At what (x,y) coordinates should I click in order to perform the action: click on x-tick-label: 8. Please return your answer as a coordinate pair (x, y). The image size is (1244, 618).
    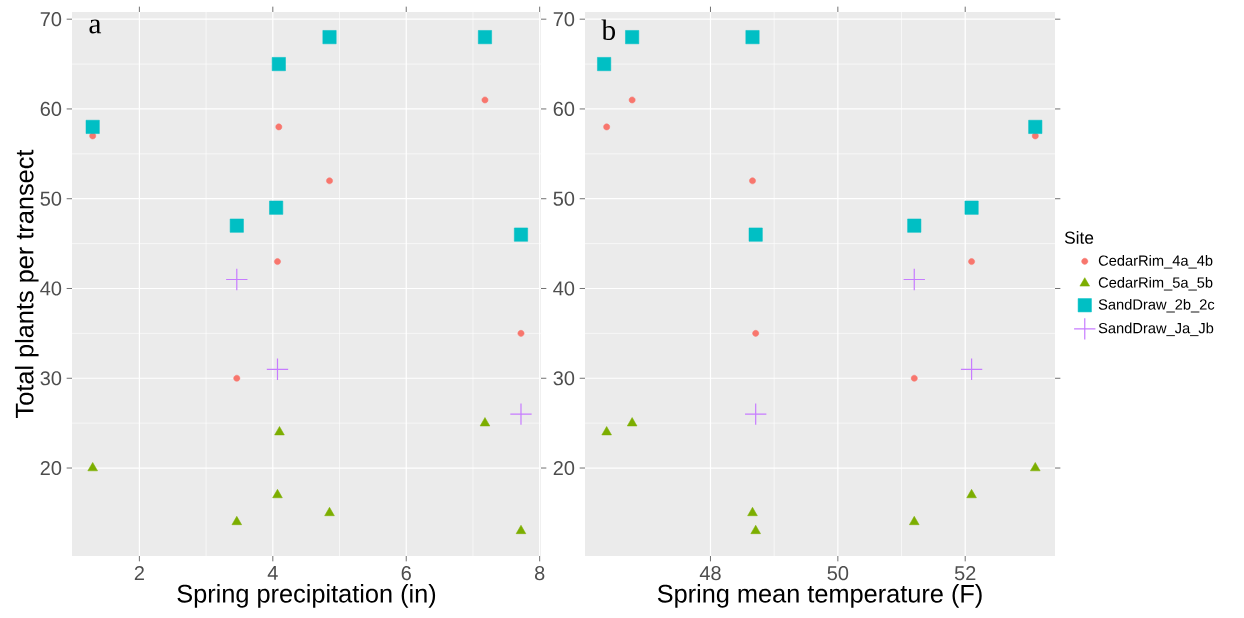
    Looking at the image, I should click on (539, 573).